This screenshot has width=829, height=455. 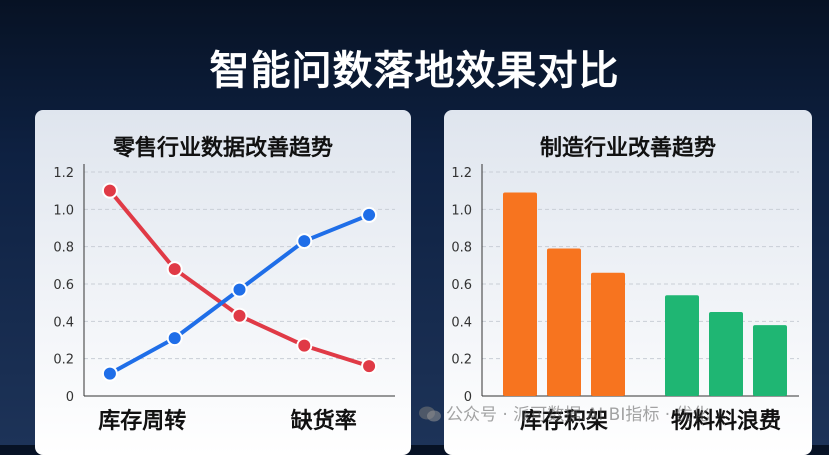 I want to click on manufacturing-ytick-label: 0.8, so click(x=461, y=248).